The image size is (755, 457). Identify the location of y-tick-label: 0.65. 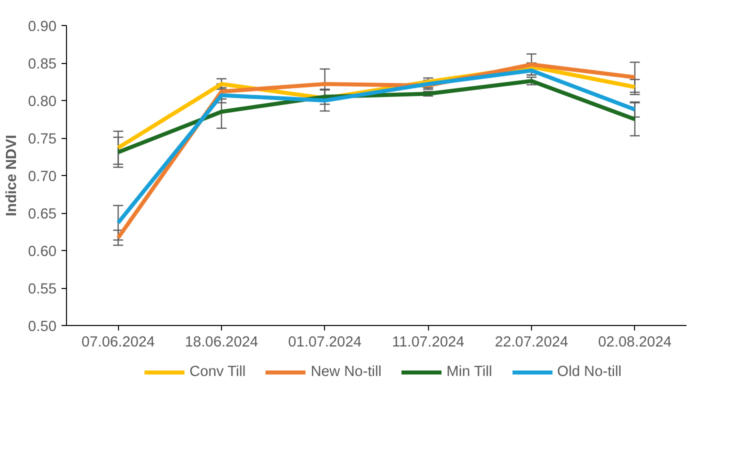
(42, 214).